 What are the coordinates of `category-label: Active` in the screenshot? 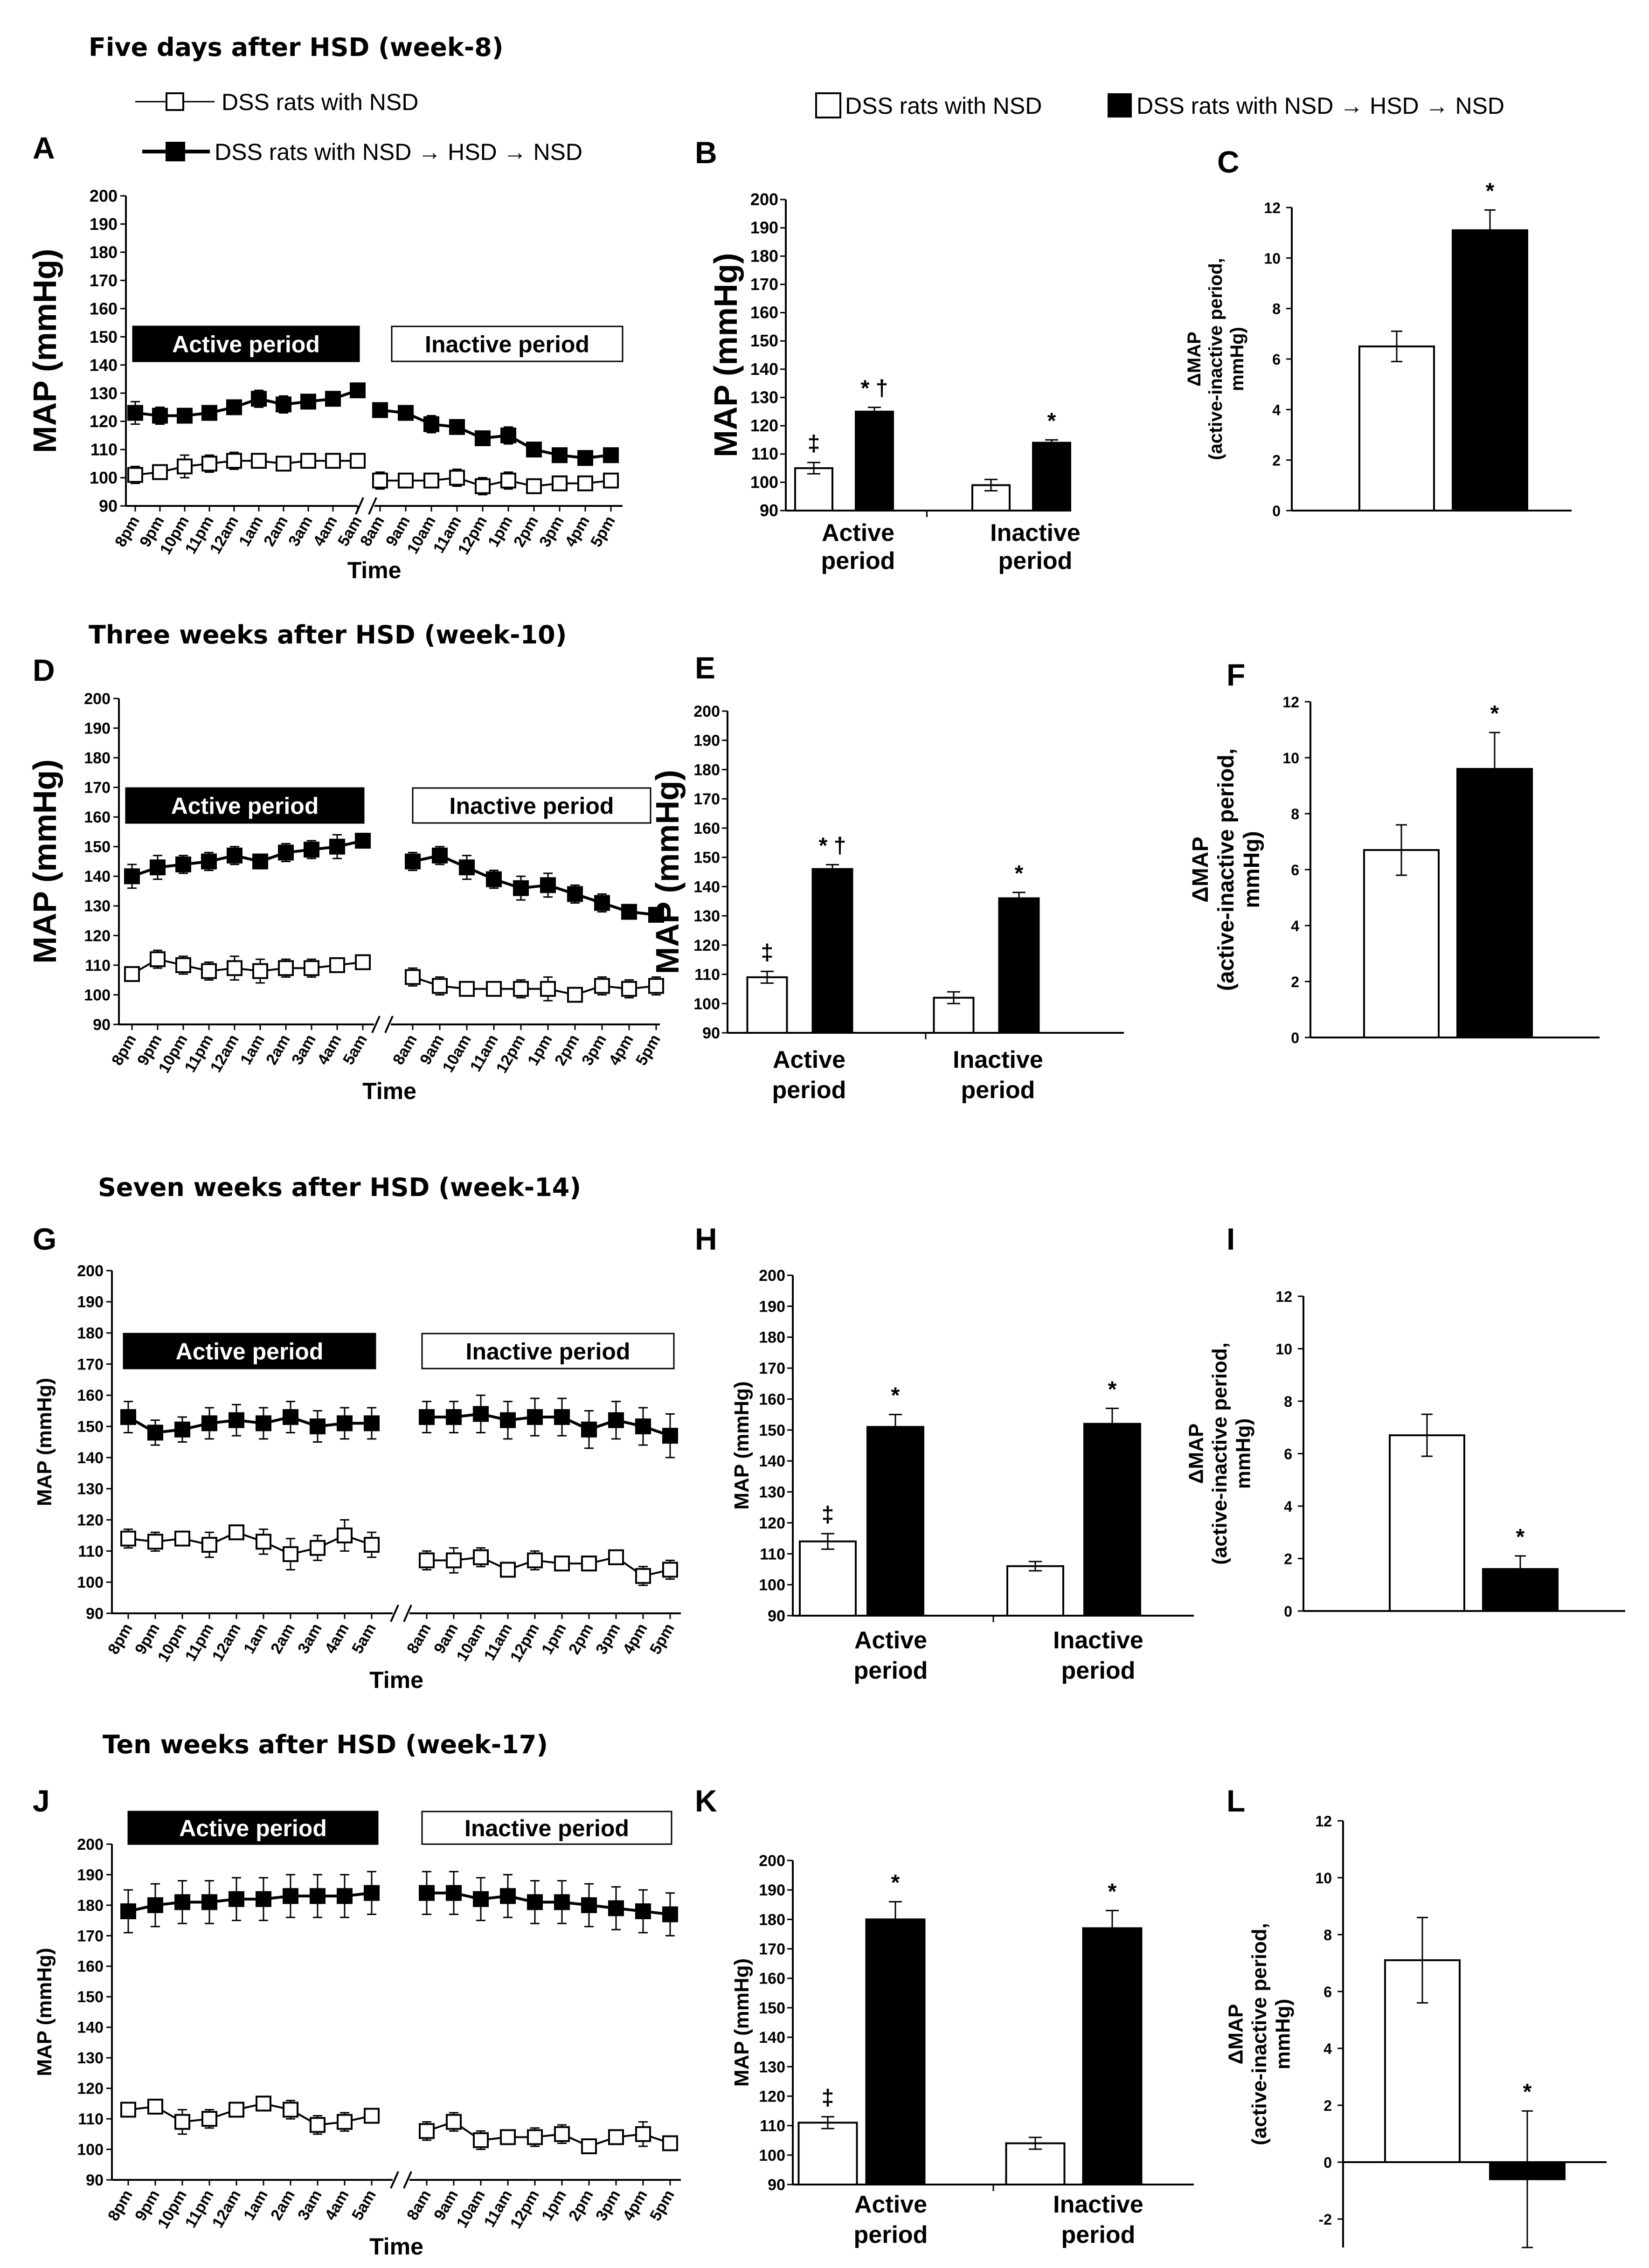 It's located at (858, 532).